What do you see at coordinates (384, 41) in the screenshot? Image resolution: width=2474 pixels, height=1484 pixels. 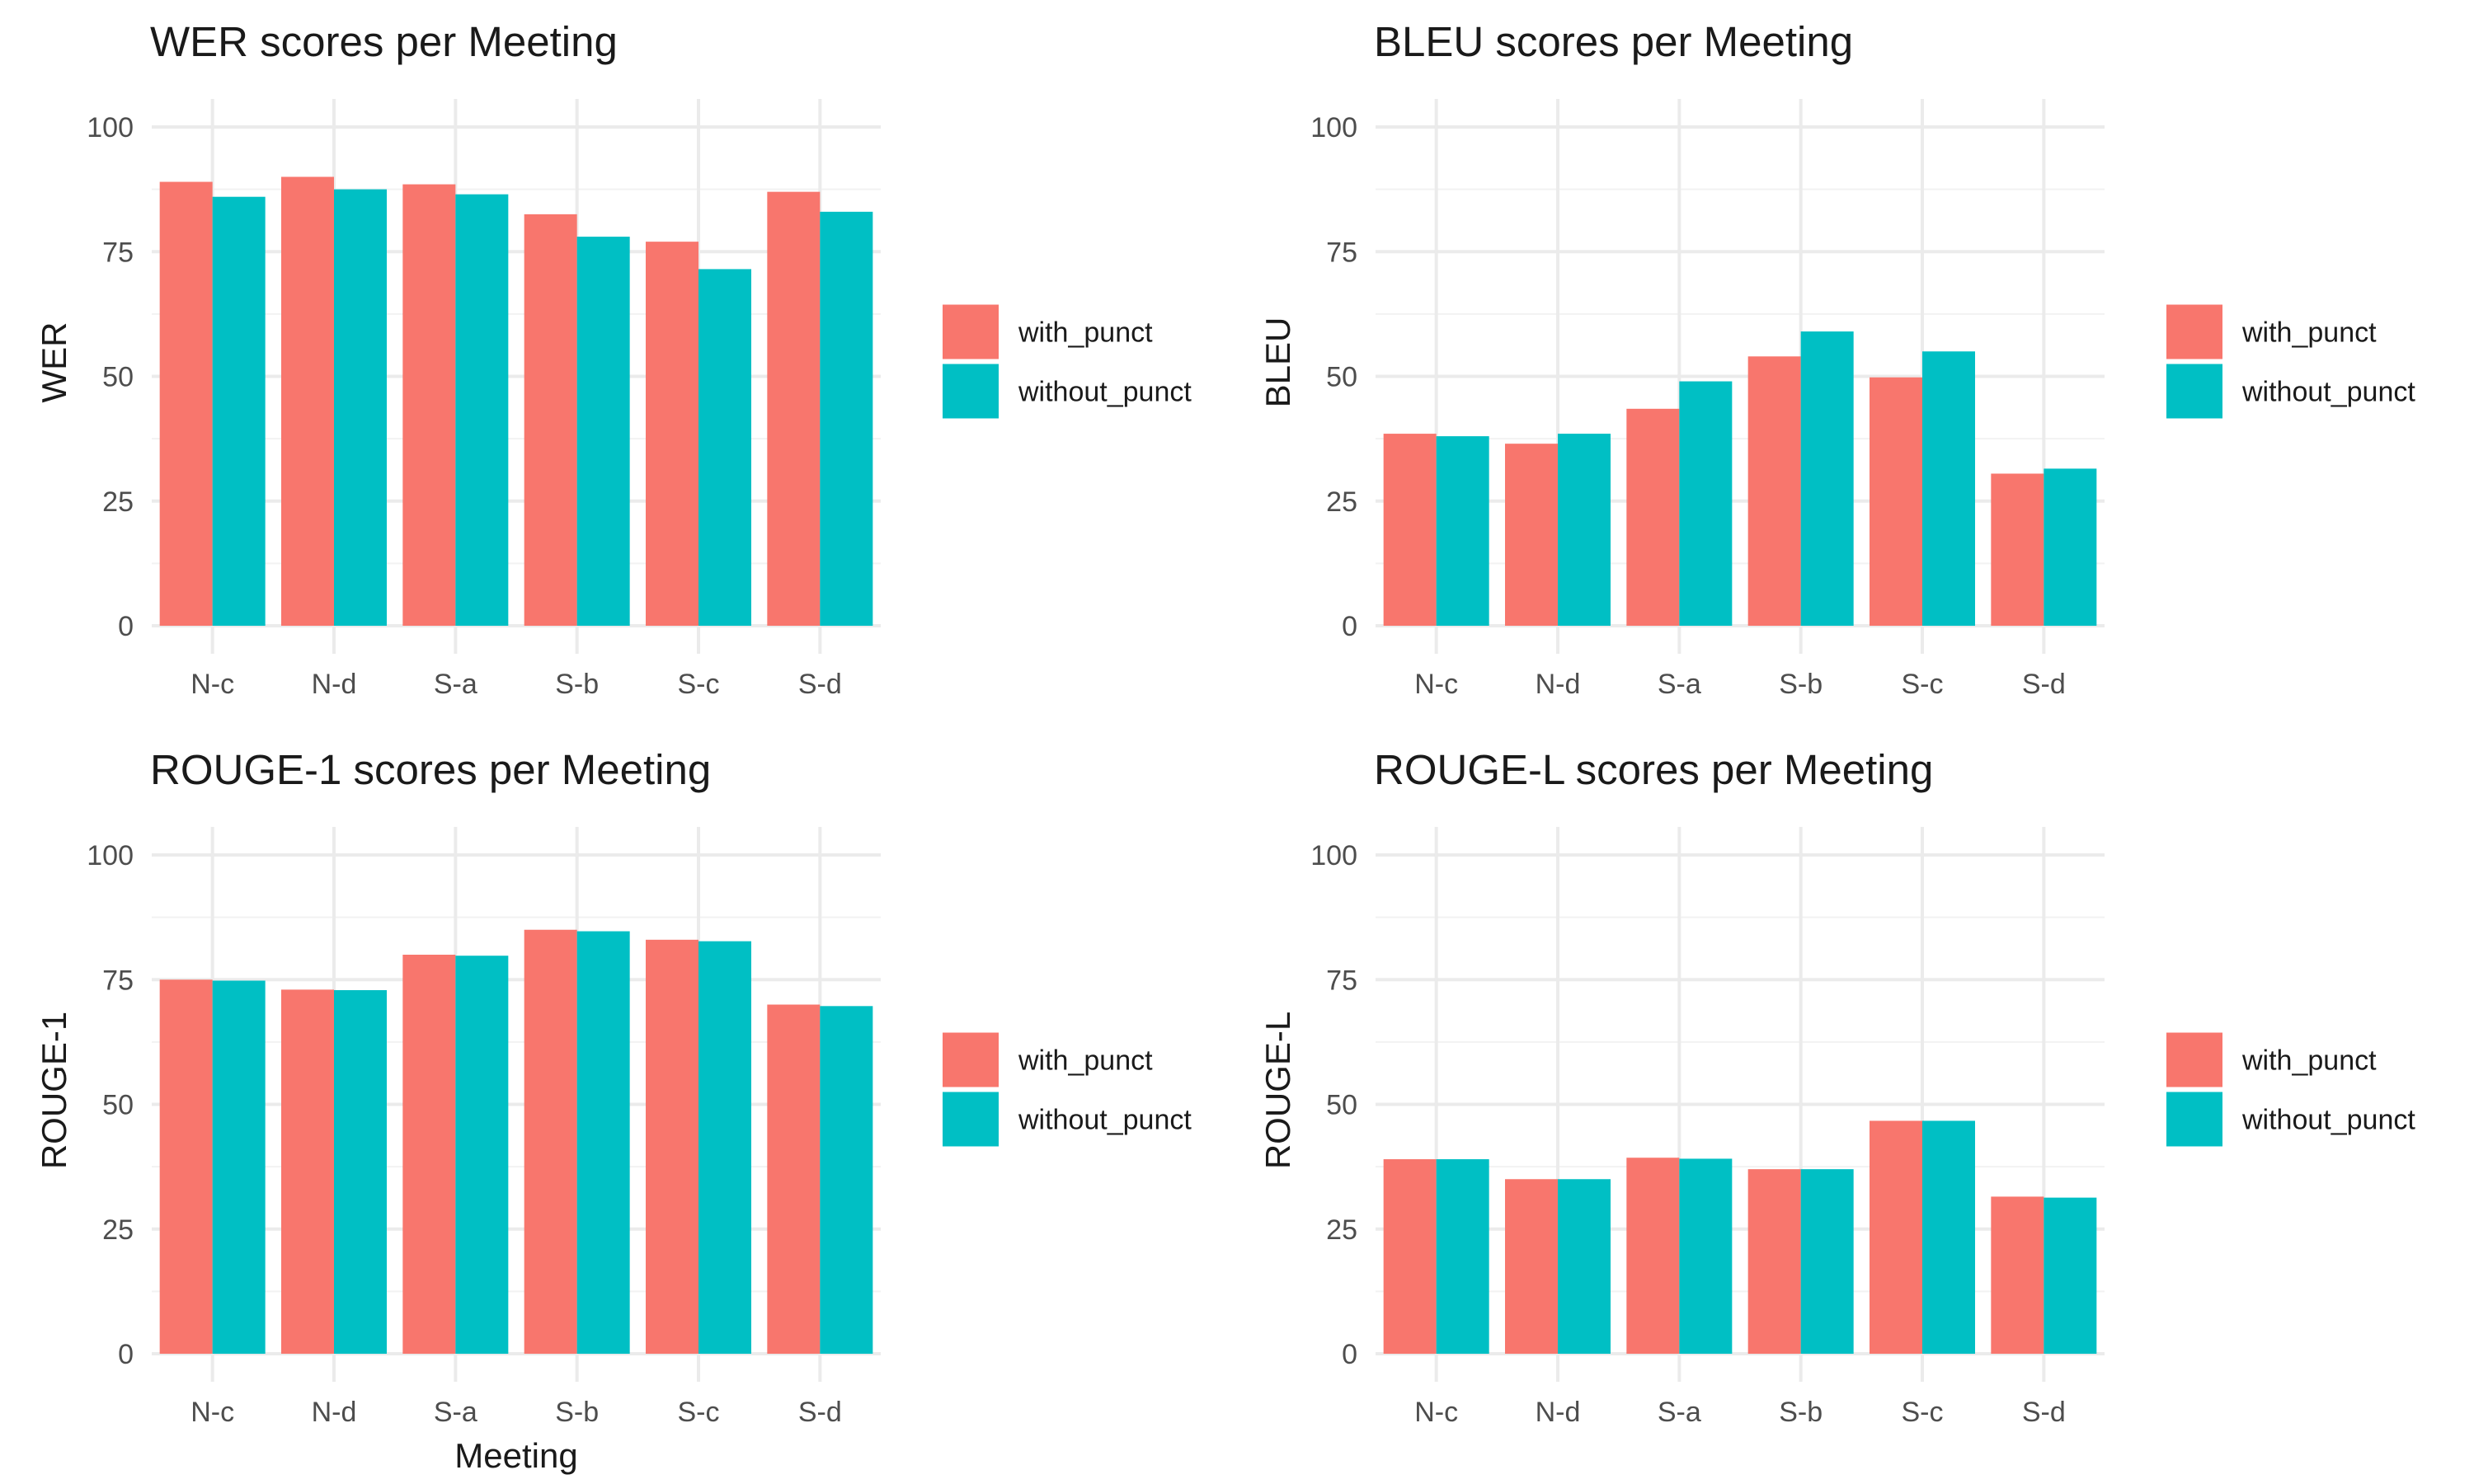 I see `chart-title: WER scores per Meeting` at bounding box center [384, 41].